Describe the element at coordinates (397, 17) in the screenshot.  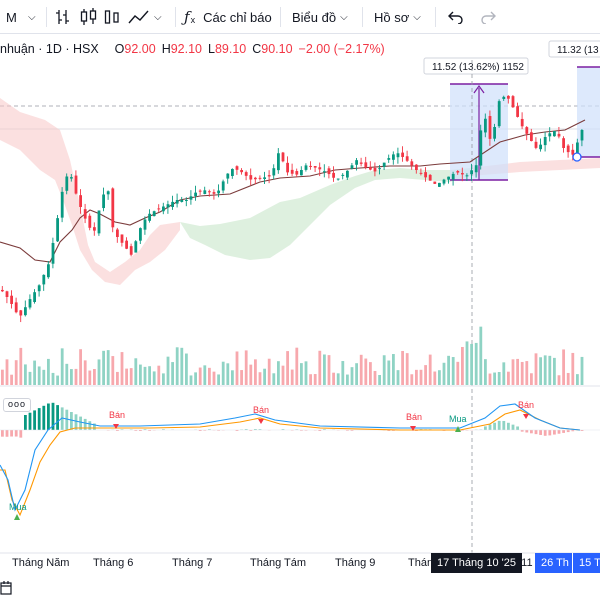
I see `profile-menu: Hồ sơ ⌵` at that location.